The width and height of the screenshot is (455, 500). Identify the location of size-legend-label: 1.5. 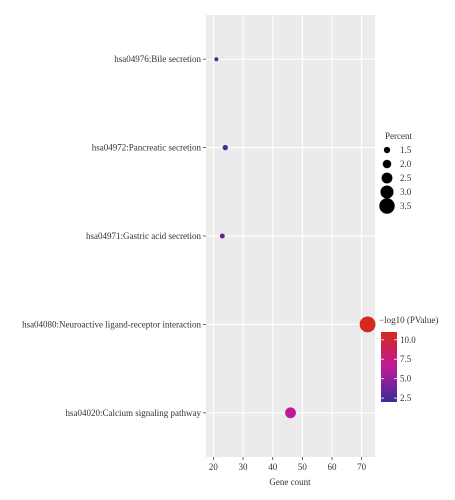
(406, 150).